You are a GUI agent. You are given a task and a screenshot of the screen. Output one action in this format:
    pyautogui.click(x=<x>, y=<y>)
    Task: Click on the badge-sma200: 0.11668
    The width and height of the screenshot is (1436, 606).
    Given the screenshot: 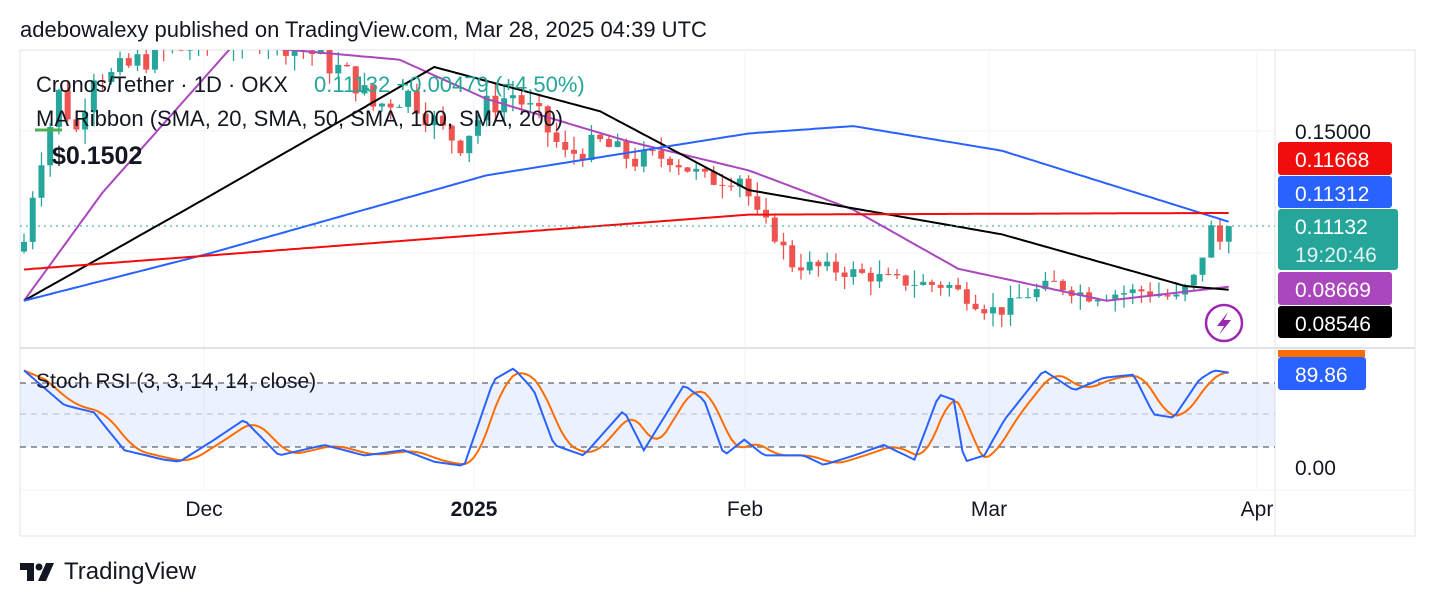 What is the action you would take?
    pyautogui.click(x=1335, y=158)
    